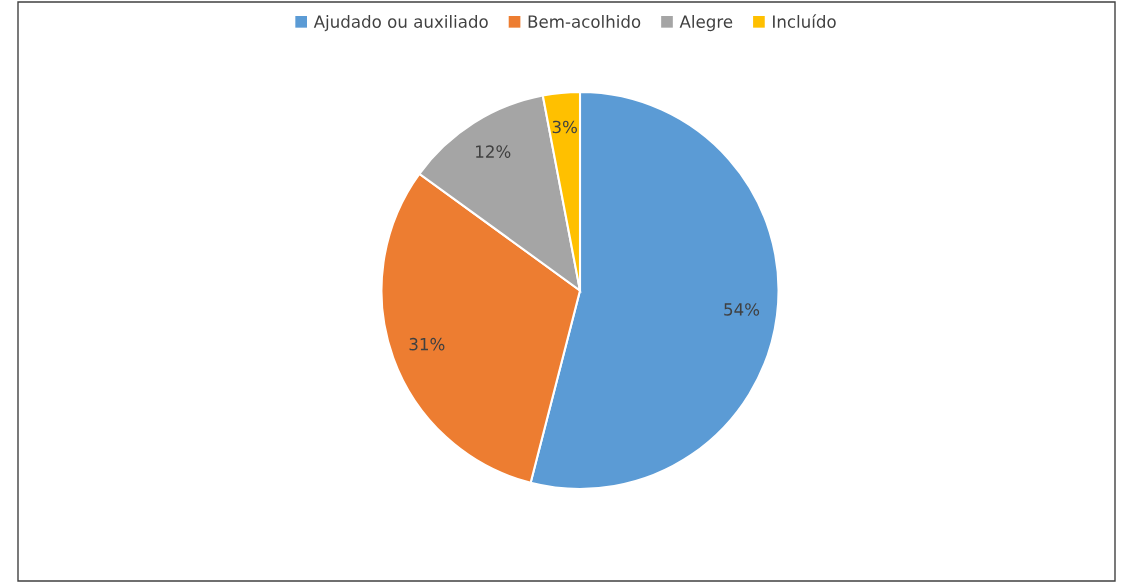  I want to click on data-label: 12%, so click(493, 151).